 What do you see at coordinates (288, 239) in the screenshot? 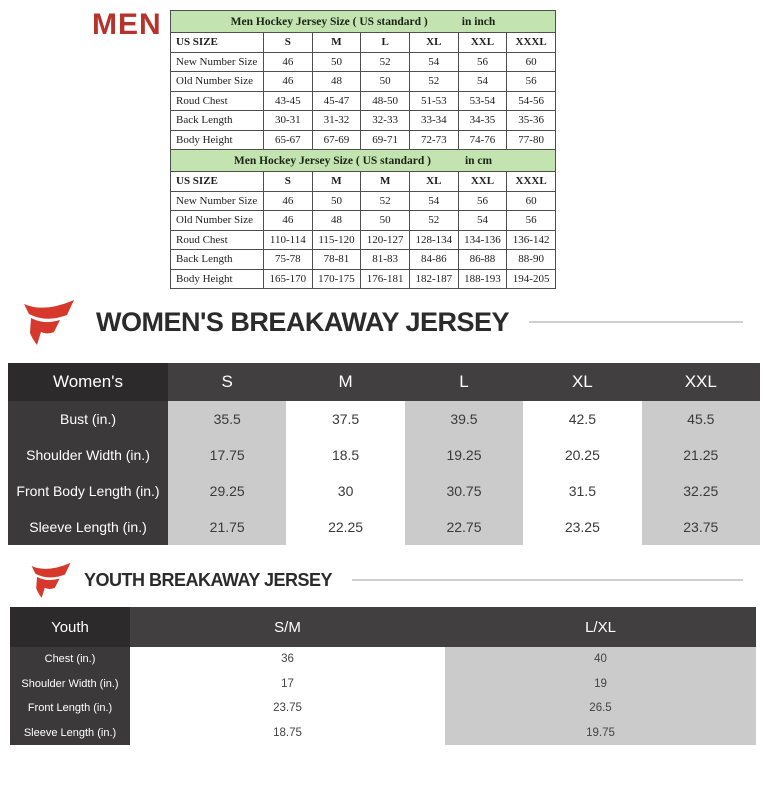
I see `value-cell: 110-114` at bounding box center [288, 239].